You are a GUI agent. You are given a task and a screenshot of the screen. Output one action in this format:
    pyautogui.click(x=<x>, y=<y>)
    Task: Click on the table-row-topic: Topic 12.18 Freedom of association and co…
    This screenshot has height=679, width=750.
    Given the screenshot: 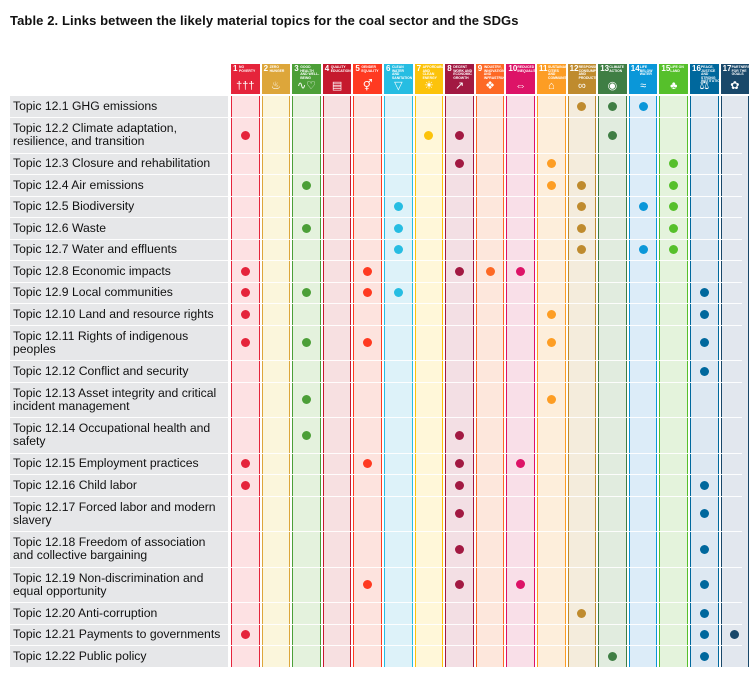 What is the action you would take?
    pyautogui.click(x=119, y=549)
    